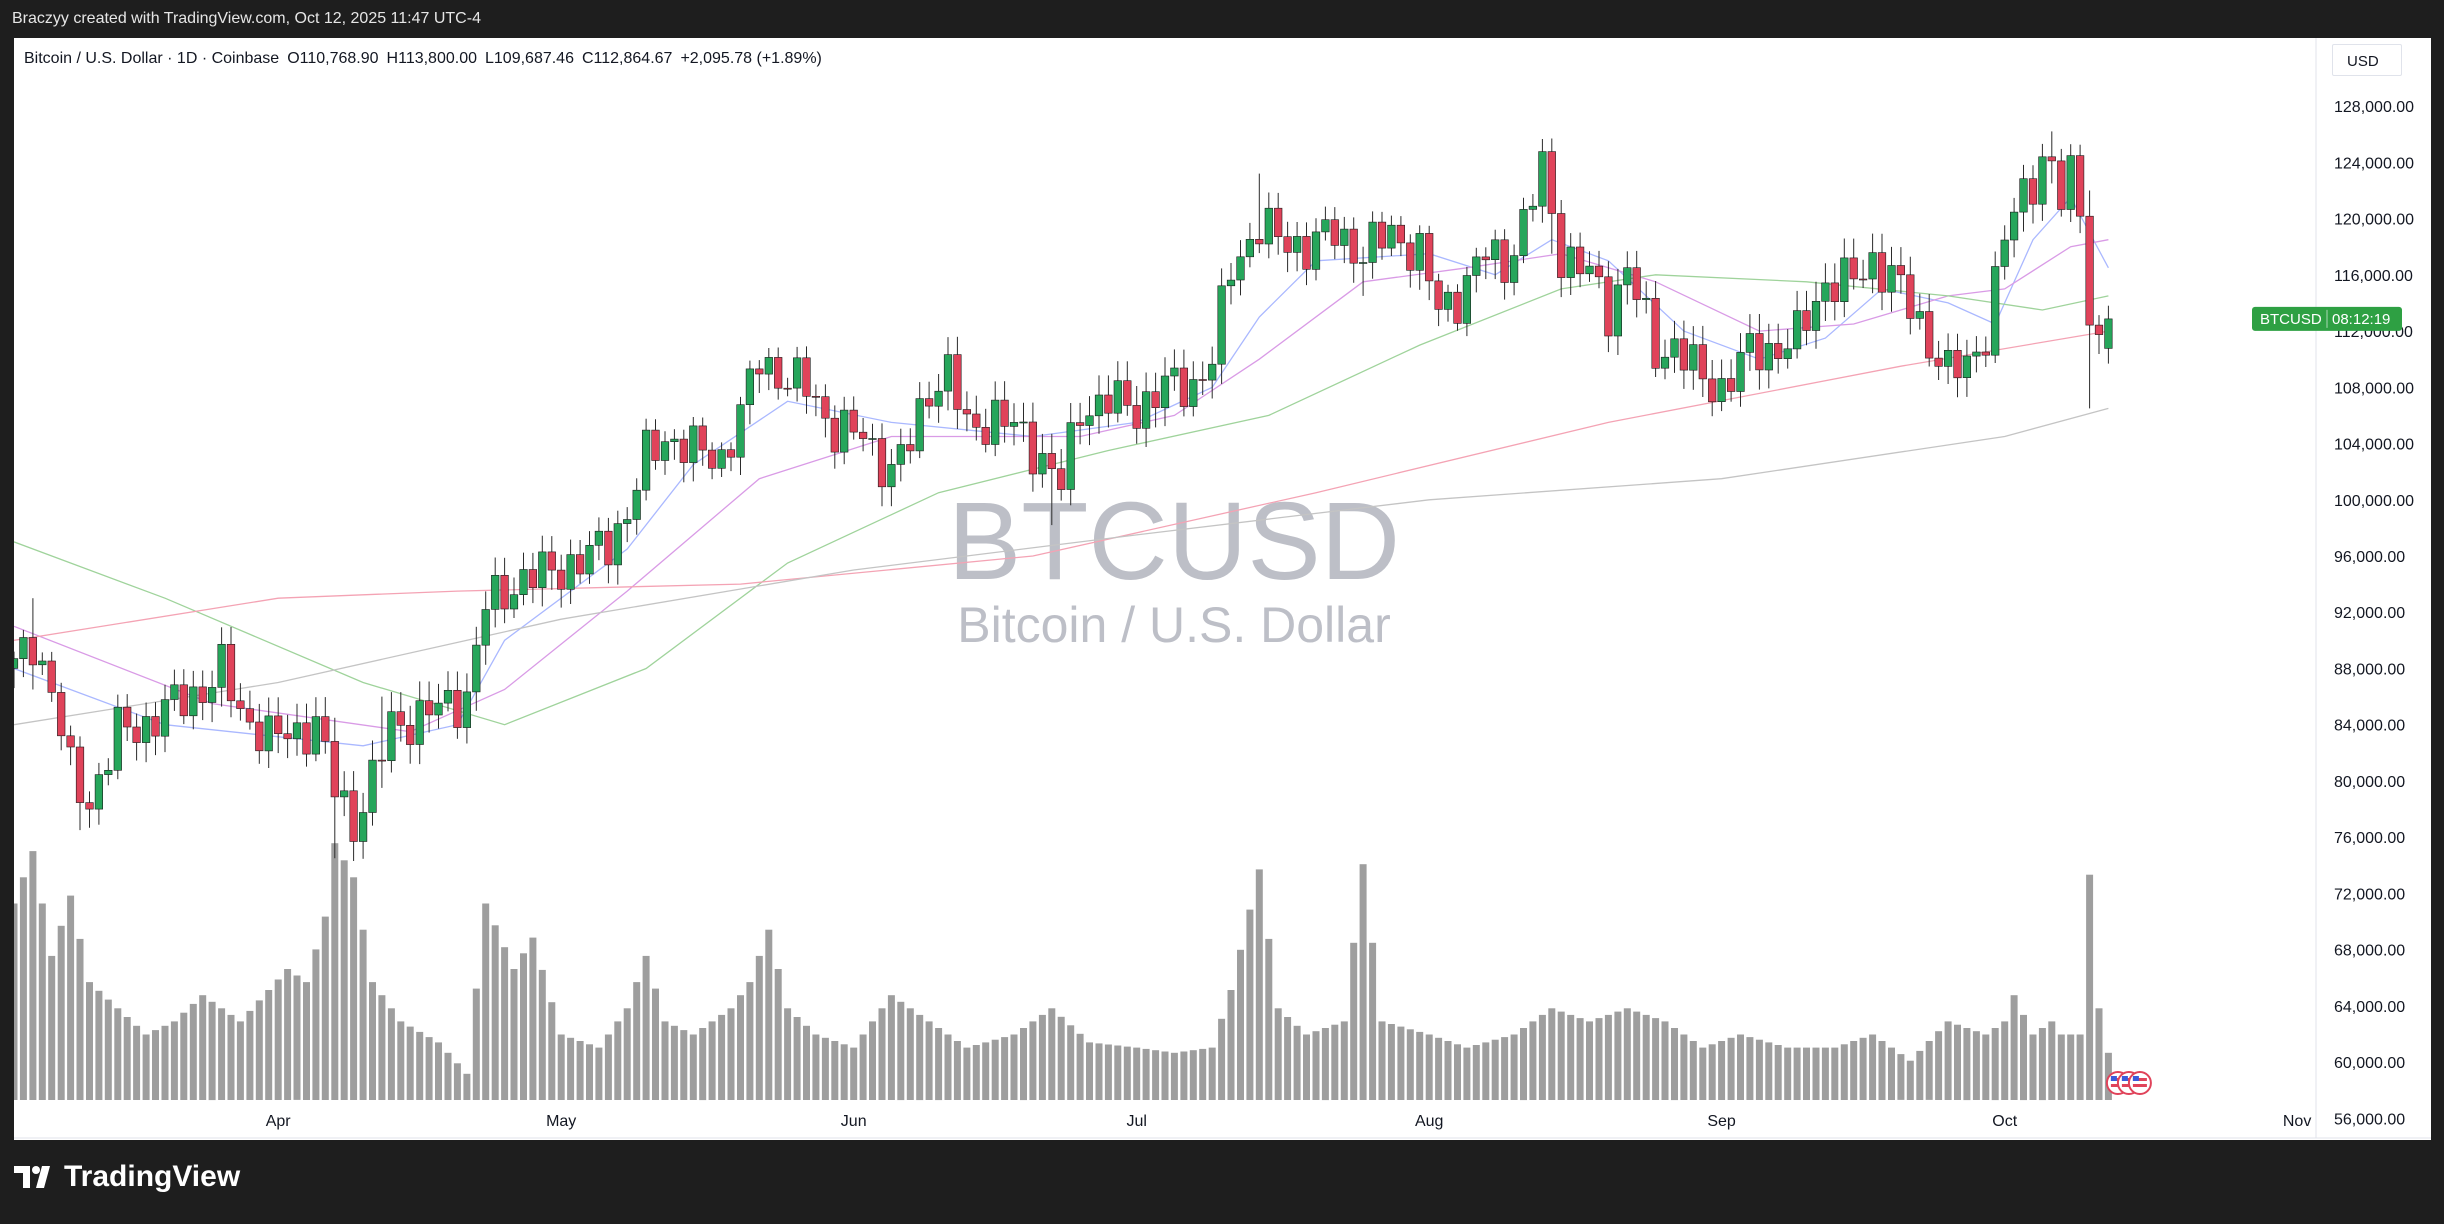  Describe the element at coordinates (2369, 557) in the screenshot. I see `y-tick-label: 96,000.00` at that location.